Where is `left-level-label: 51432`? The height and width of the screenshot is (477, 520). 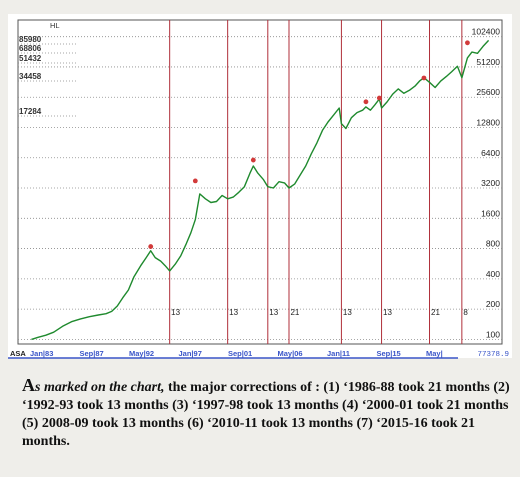 left-level-label: 51432 is located at coordinates (30, 58).